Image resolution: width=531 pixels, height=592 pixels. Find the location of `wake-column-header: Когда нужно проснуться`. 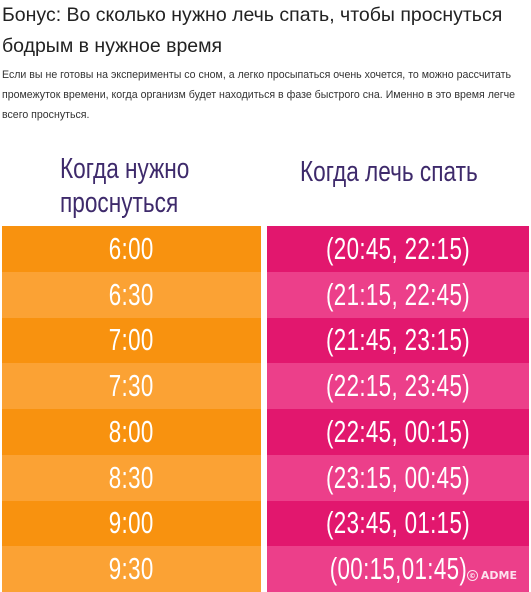

wake-column-header: Когда нужно проснуться is located at coordinates (138, 186).